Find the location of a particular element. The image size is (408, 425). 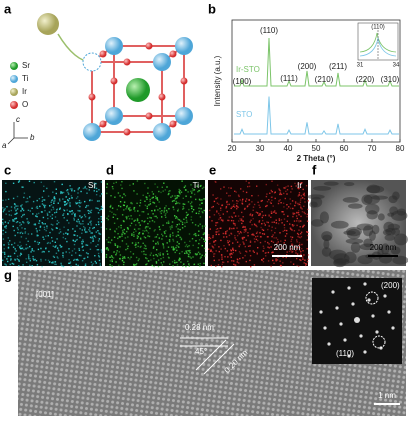

peak-label: (211) is located at coordinates (338, 66).